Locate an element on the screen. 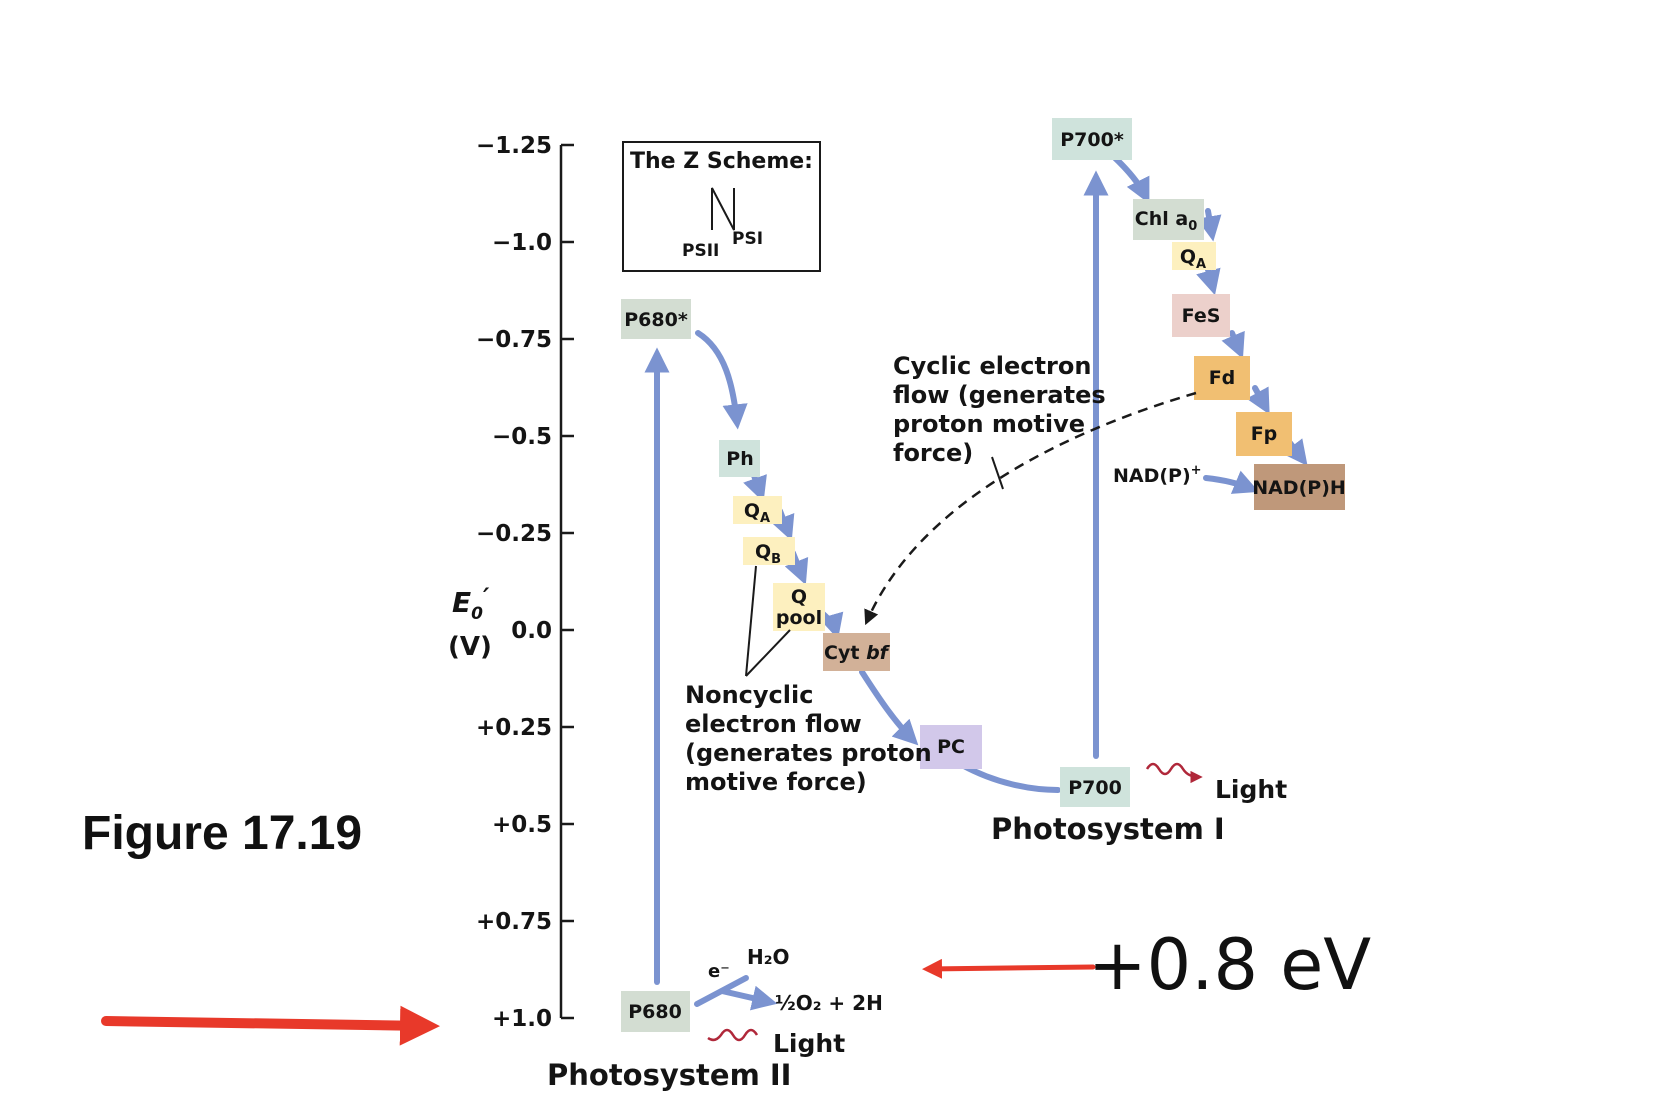  svg-text: PC is located at coordinates (951, 747).